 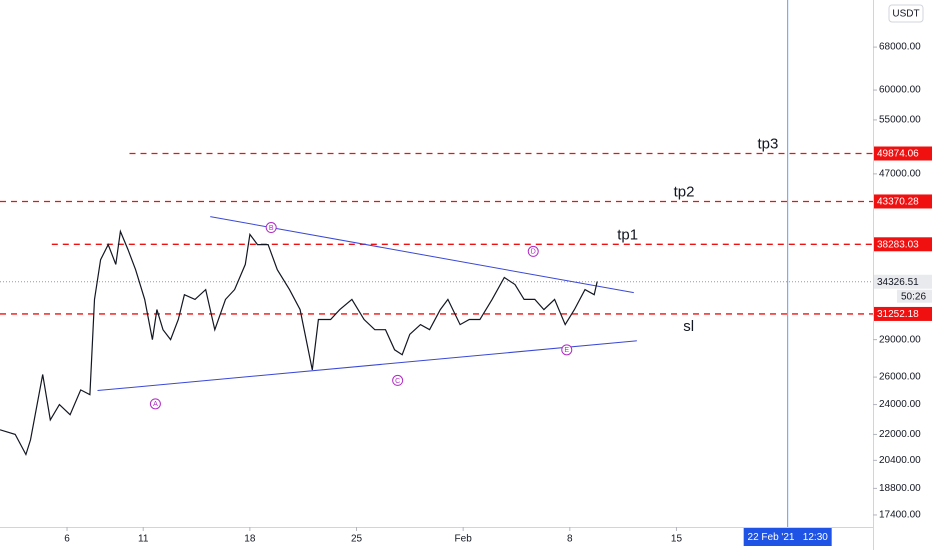 I want to click on currency-button-label: USDT, so click(x=905, y=14).